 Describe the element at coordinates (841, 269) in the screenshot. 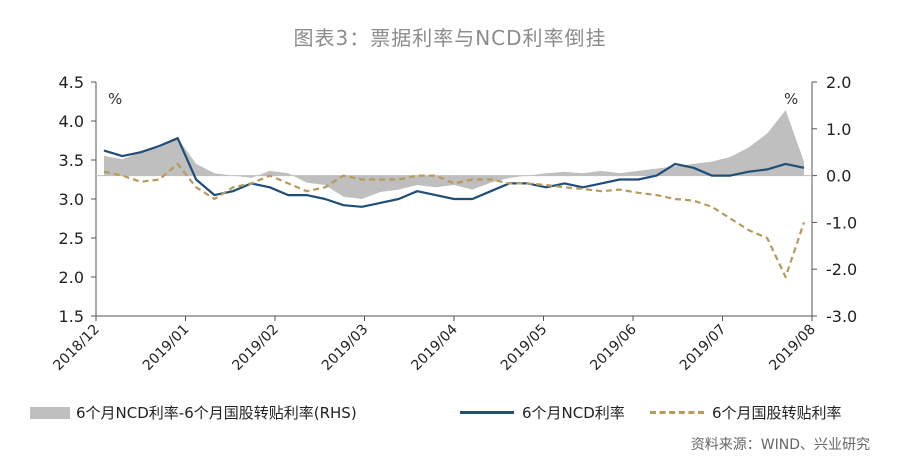

I see `right-tick-label: -2.0` at that location.